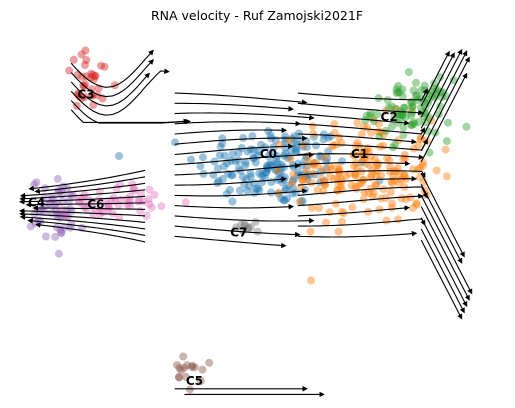 The width and height of the screenshot is (515, 408). I want to click on cluster-label-c1: C1, so click(359, 154).